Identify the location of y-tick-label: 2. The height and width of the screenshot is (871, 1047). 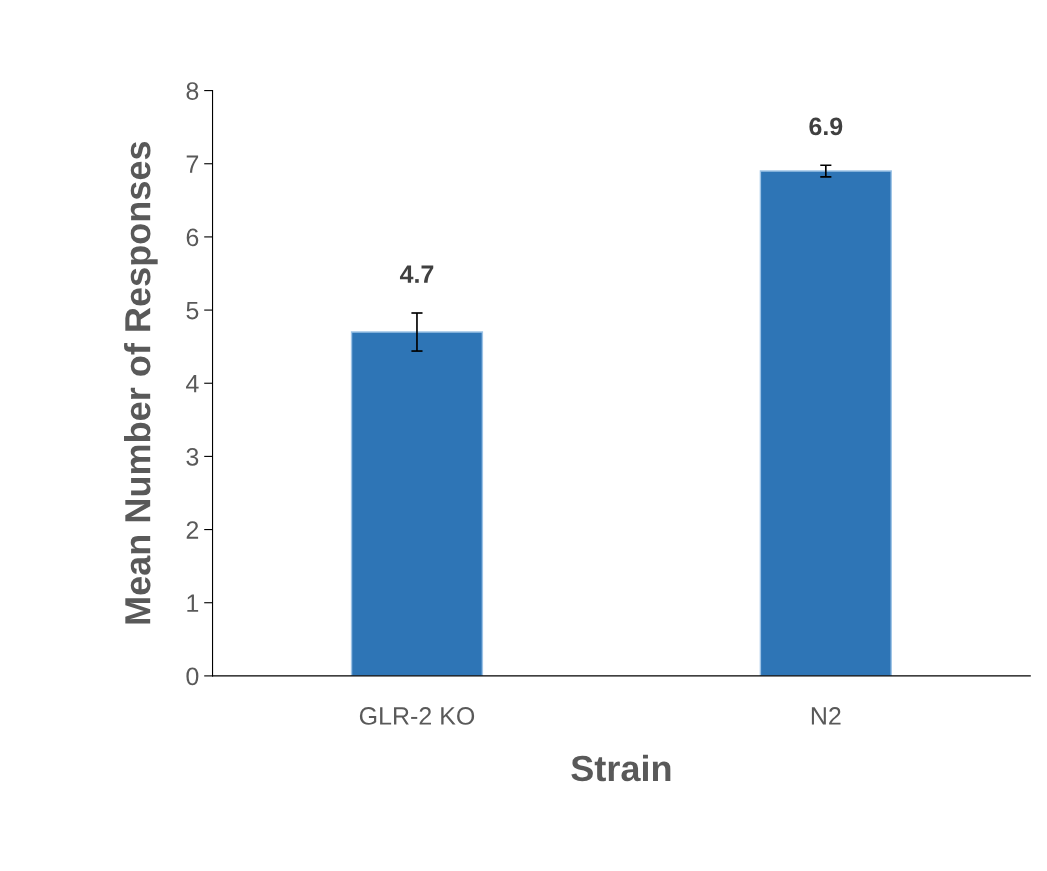
(192, 530).